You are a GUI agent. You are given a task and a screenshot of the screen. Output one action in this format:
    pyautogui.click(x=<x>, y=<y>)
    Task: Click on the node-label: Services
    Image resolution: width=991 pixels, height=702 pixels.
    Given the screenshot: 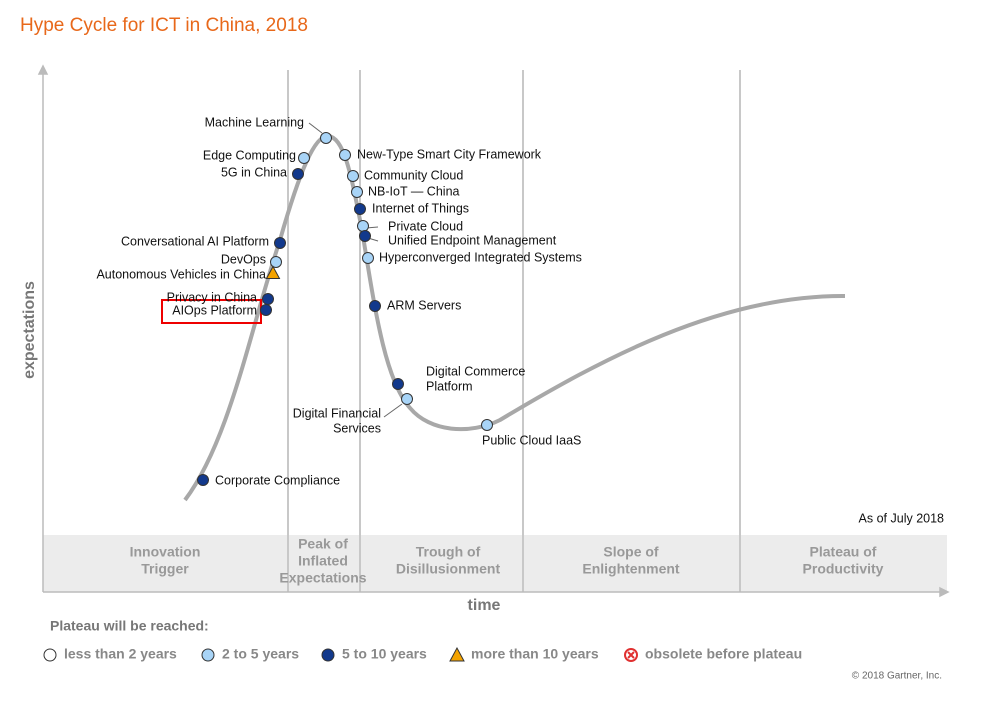 What is the action you would take?
    pyautogui.click(x=357, y=428)
    